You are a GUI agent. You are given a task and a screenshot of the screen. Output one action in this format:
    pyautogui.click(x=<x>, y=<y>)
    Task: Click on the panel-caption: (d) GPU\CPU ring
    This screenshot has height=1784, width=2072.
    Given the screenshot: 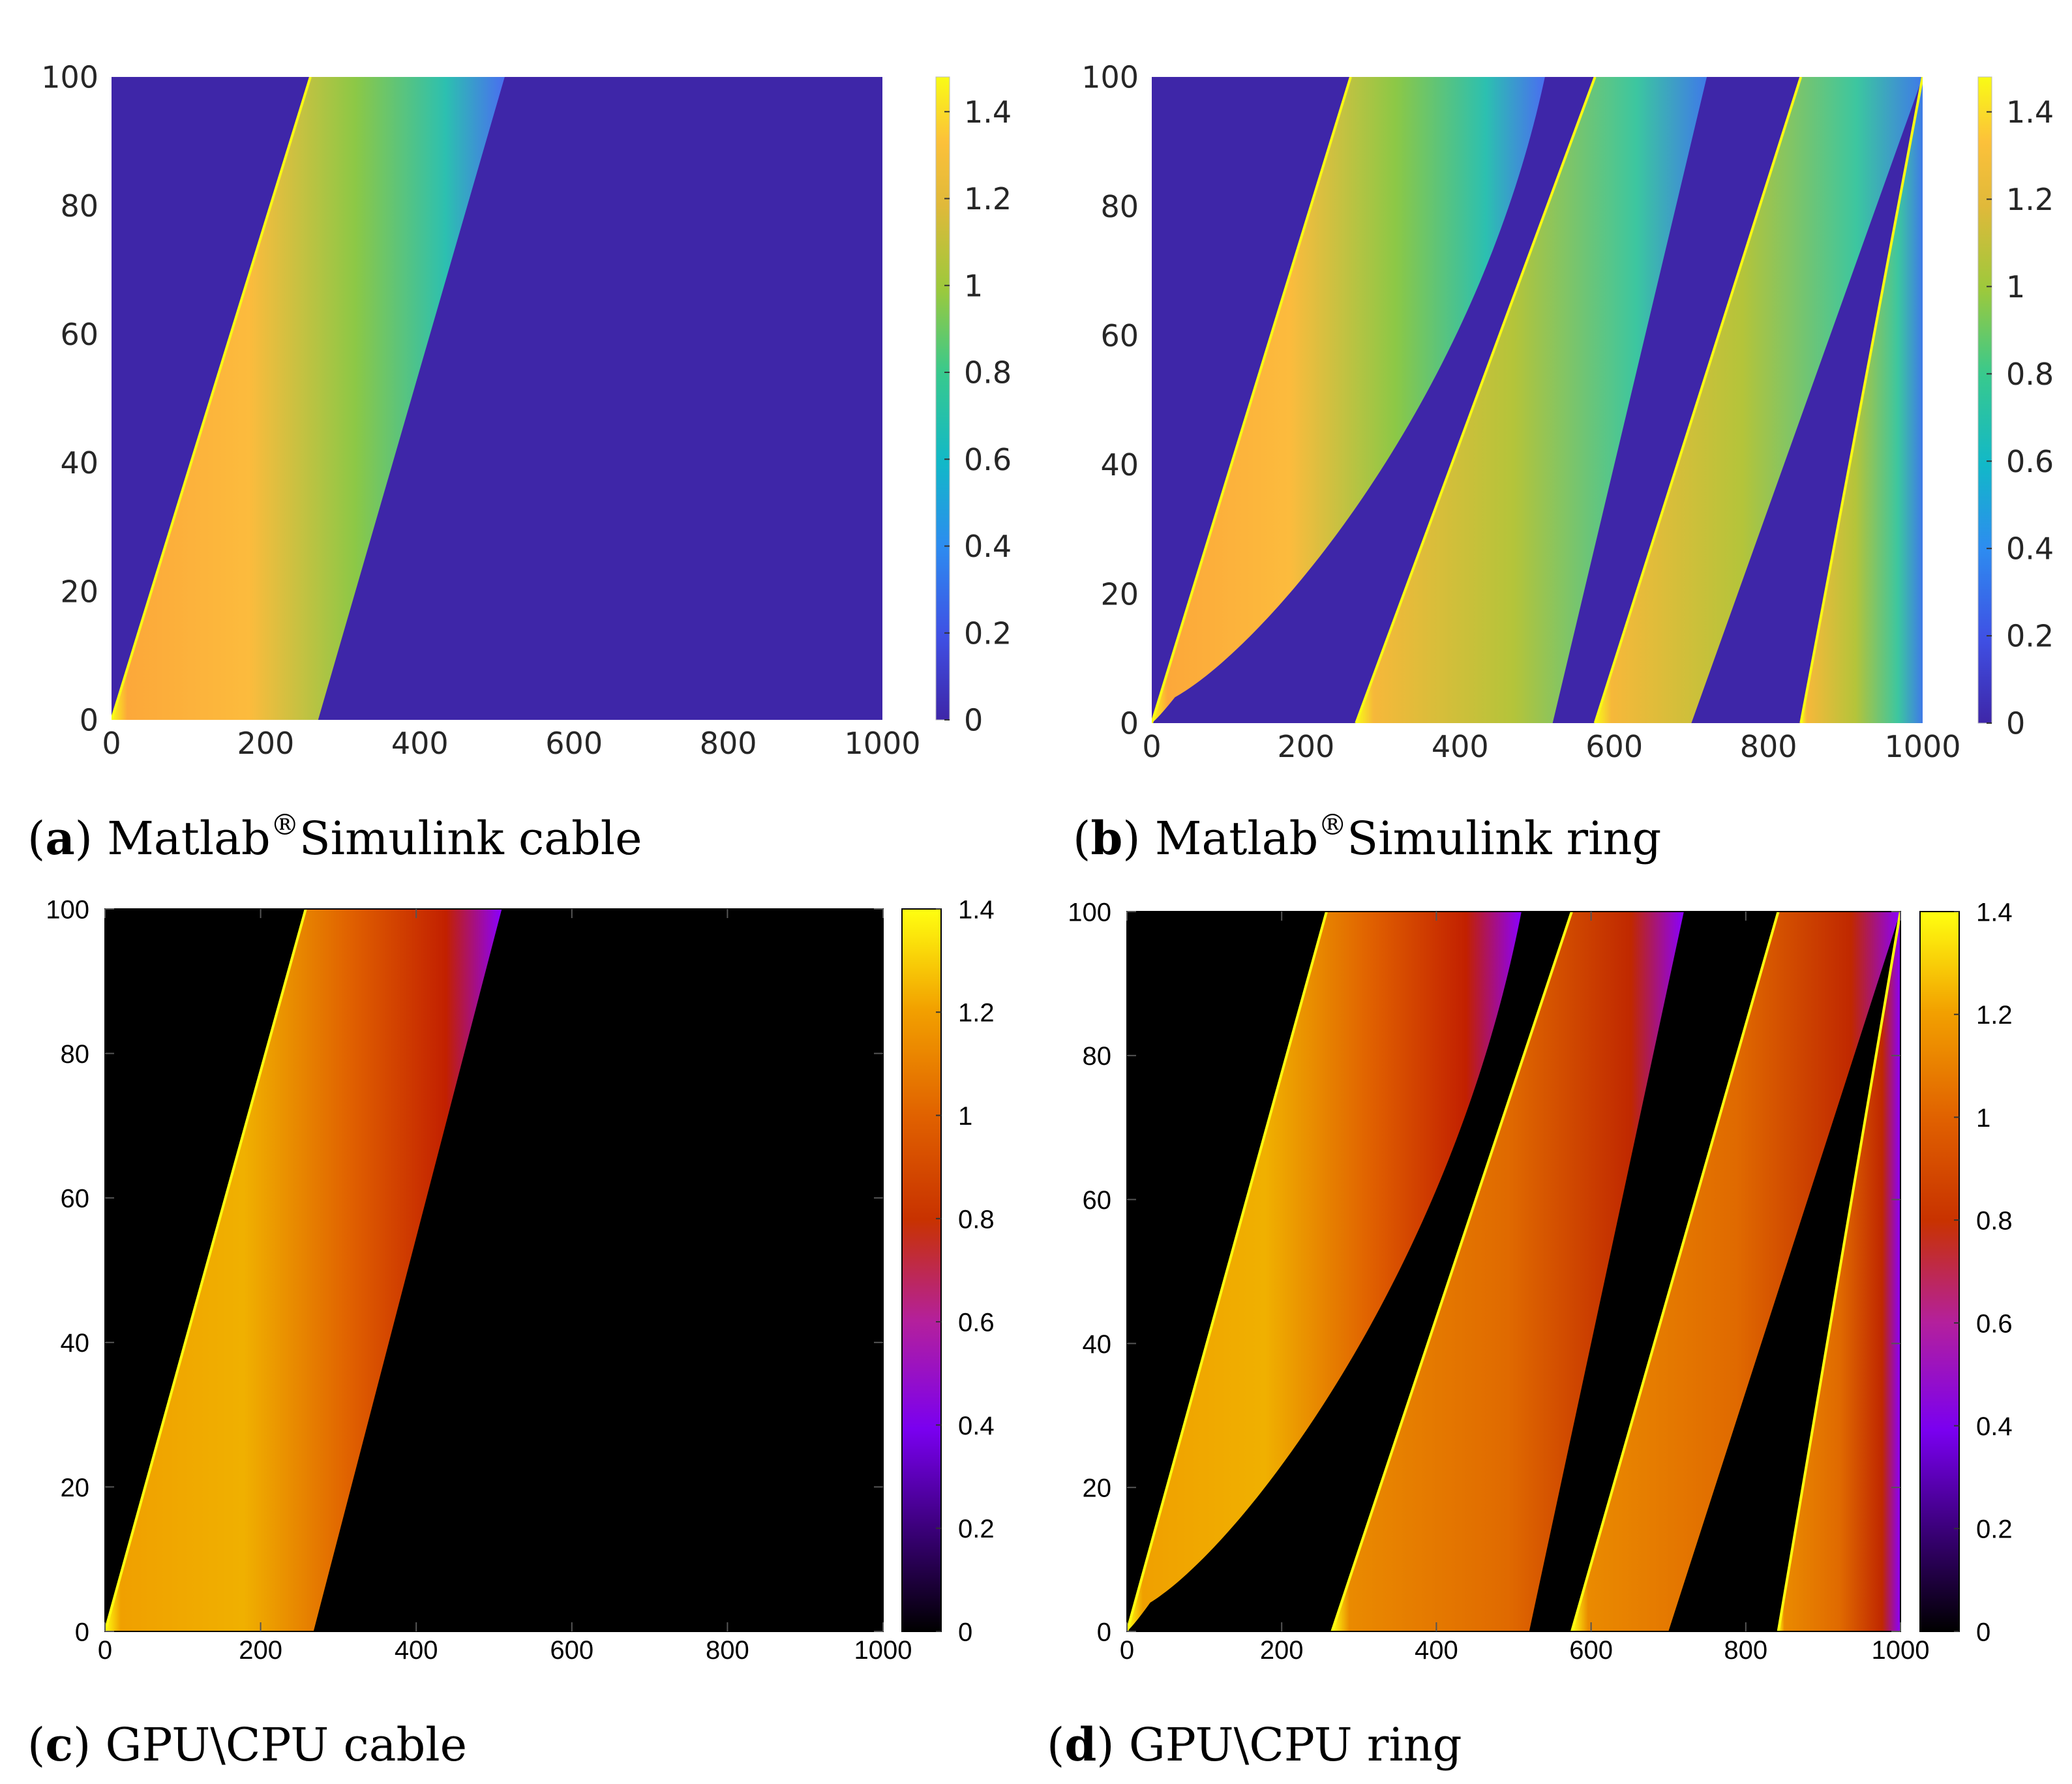 What is the action you would take?
    pyautogui.click(x=1254, y=1744)
    